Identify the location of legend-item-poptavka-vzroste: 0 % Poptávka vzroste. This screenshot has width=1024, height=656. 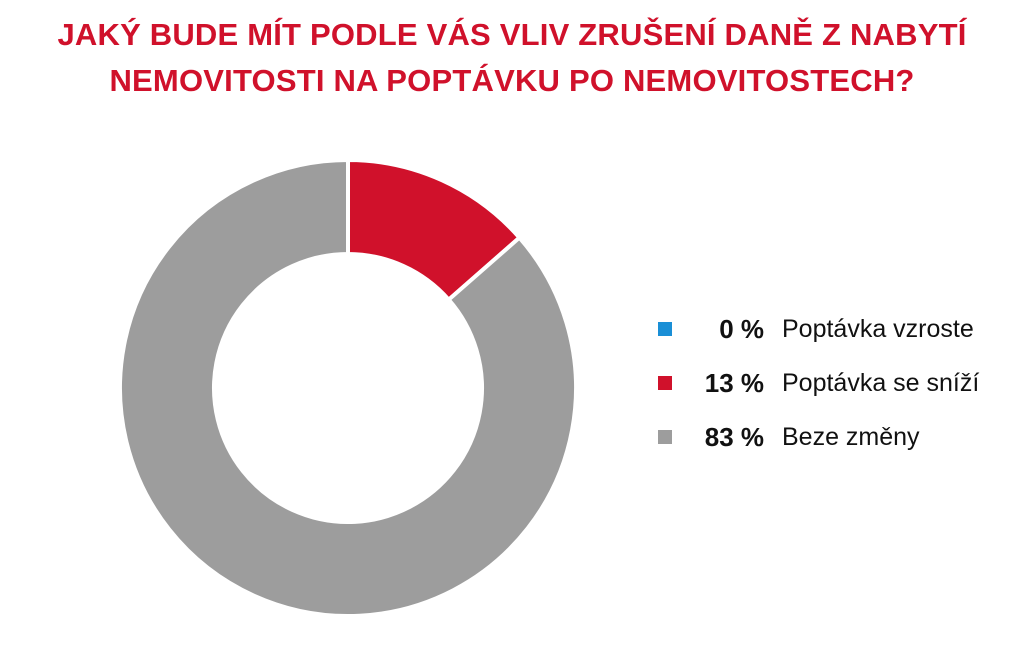
(825, 337).